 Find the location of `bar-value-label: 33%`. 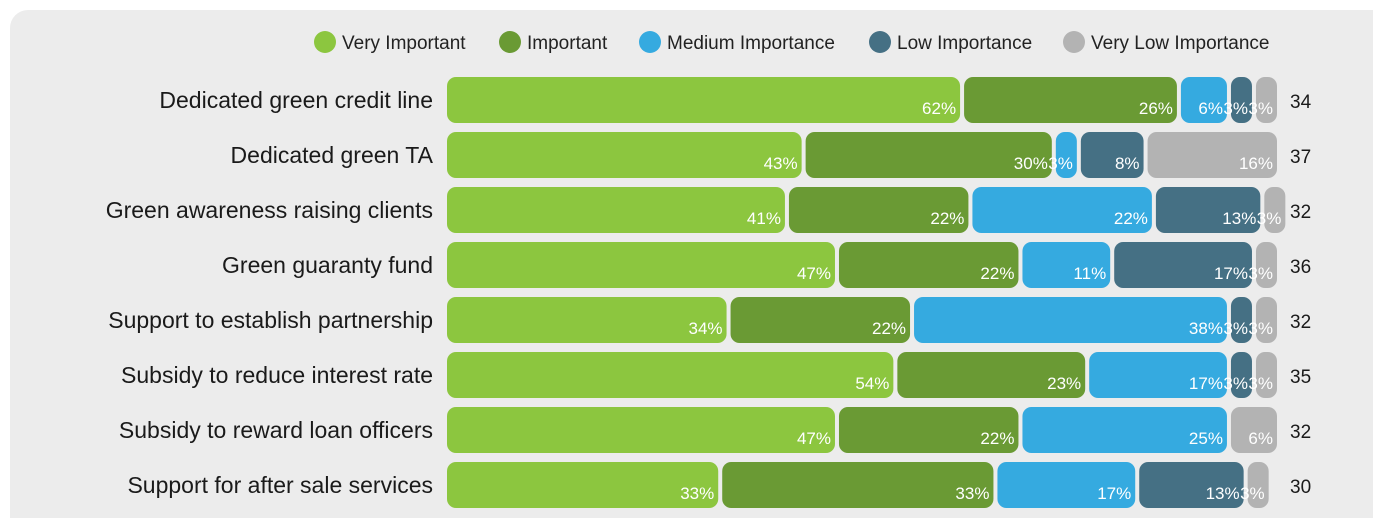

bar-value-label: 33% is located at coordinates (972, 493).